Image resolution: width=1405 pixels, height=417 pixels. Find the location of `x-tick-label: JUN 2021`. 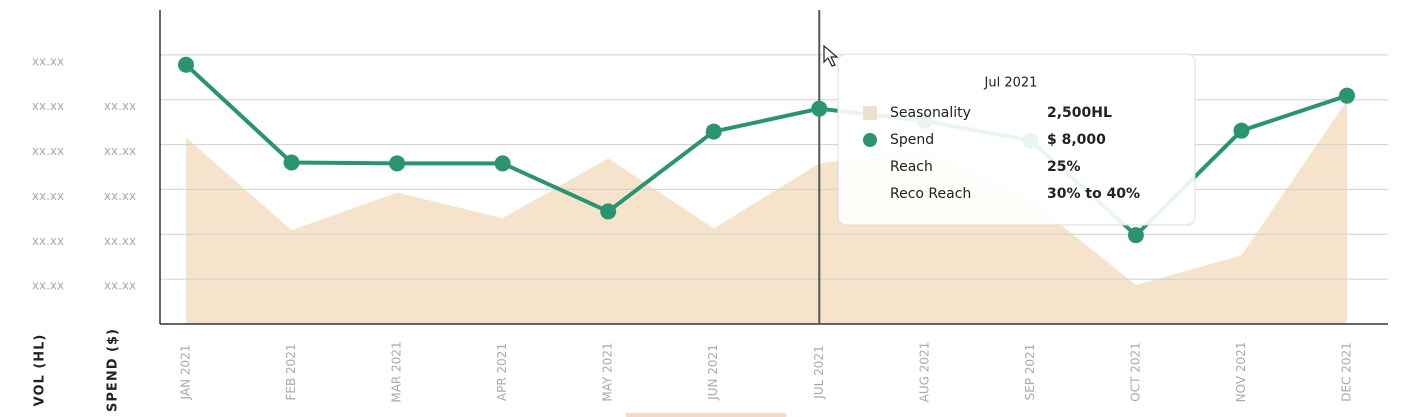

x-tick-label: JUN 2021 is located at coordinates (713, 372).